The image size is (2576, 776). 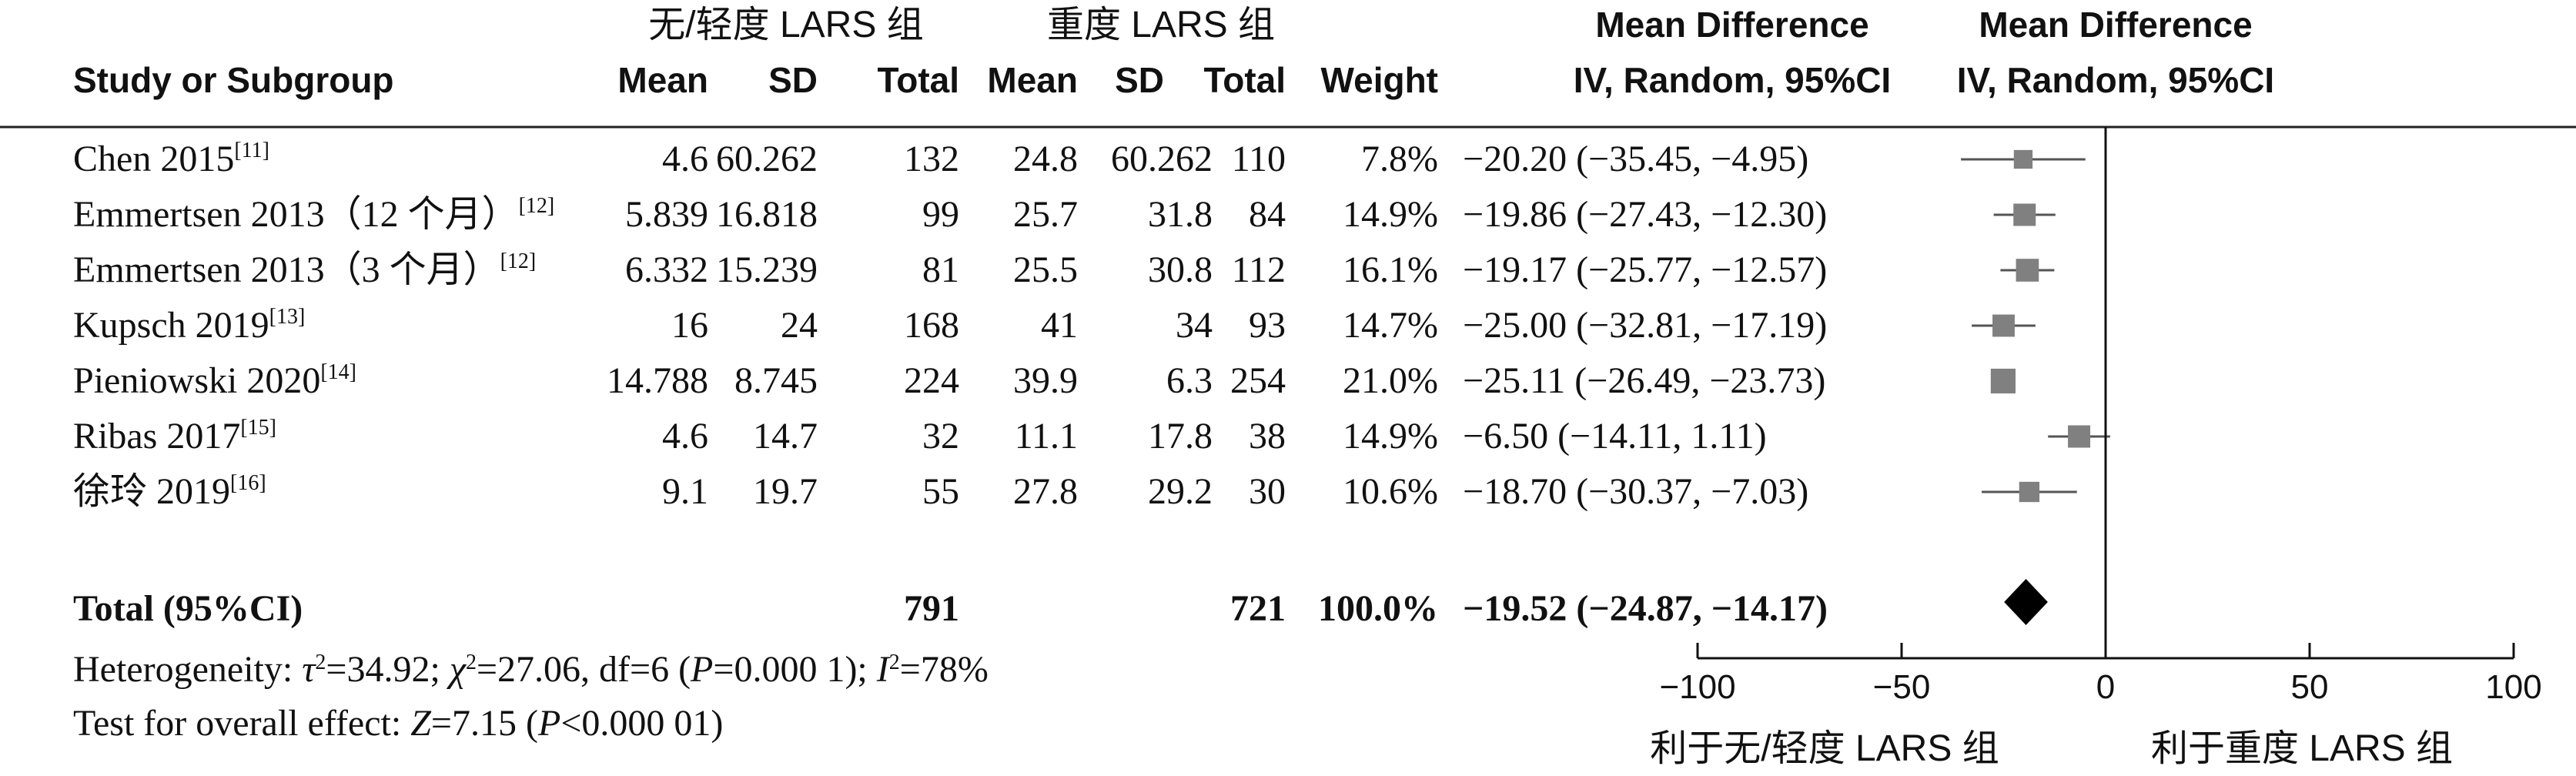 What do you see at coordinates (1824, 748) in the screenshot?
I see `favours-left-label: 利于无/轻度 LARS 组` at bounding box center [1824, 748].